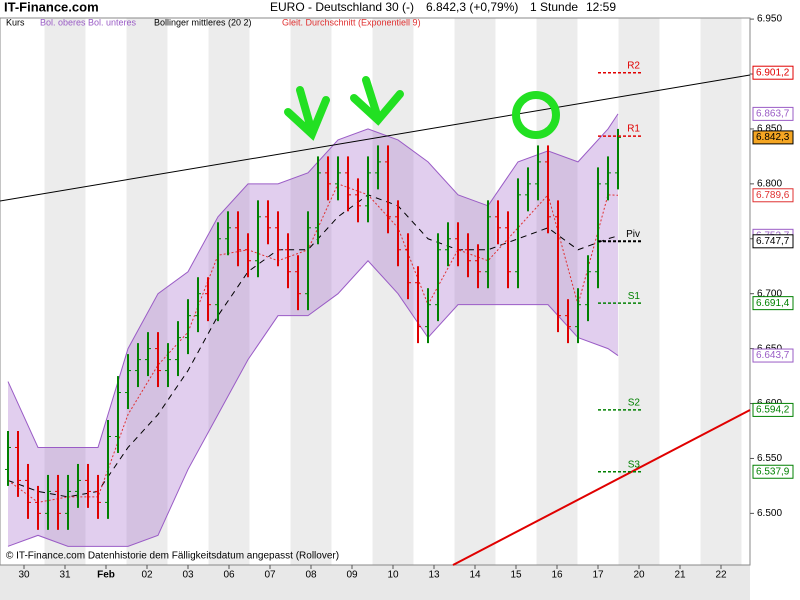 This screenshot has width=800, height=600. I want to click on pivot-label: Piv, so click(633, 234).